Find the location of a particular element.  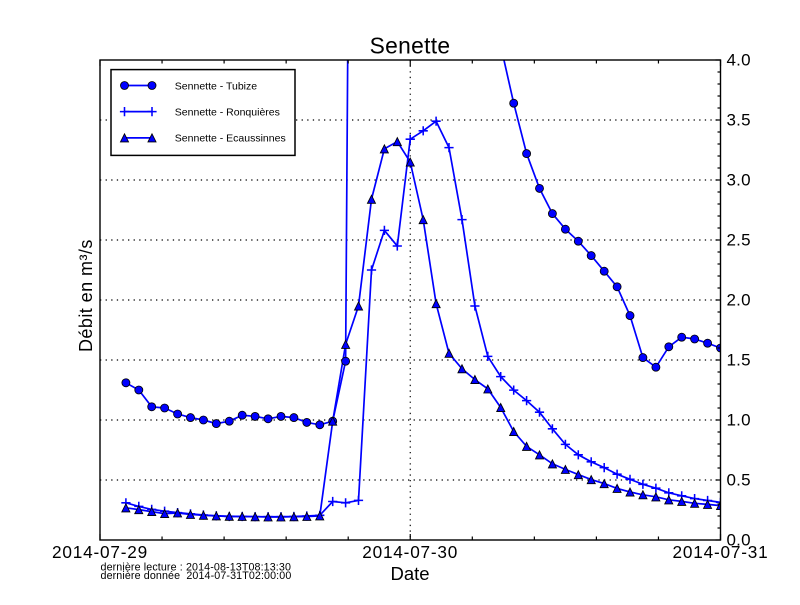

svg-text: 4.0 is located at coordinates (739, 60).